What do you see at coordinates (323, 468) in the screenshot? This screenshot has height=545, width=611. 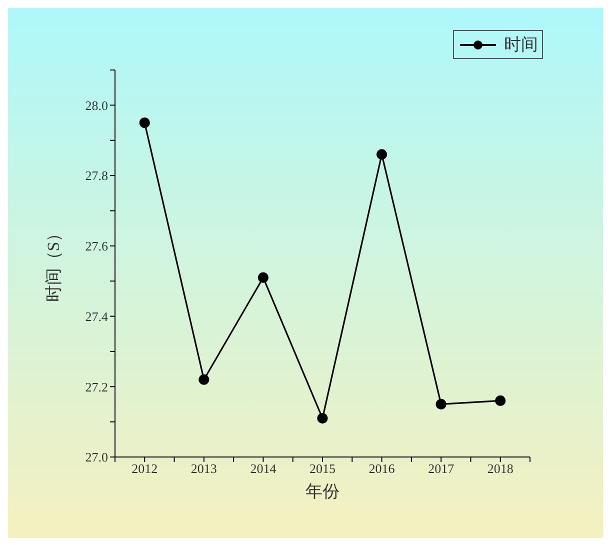 I see `x-tick-label: 2015` at bounding box center [323, 468].